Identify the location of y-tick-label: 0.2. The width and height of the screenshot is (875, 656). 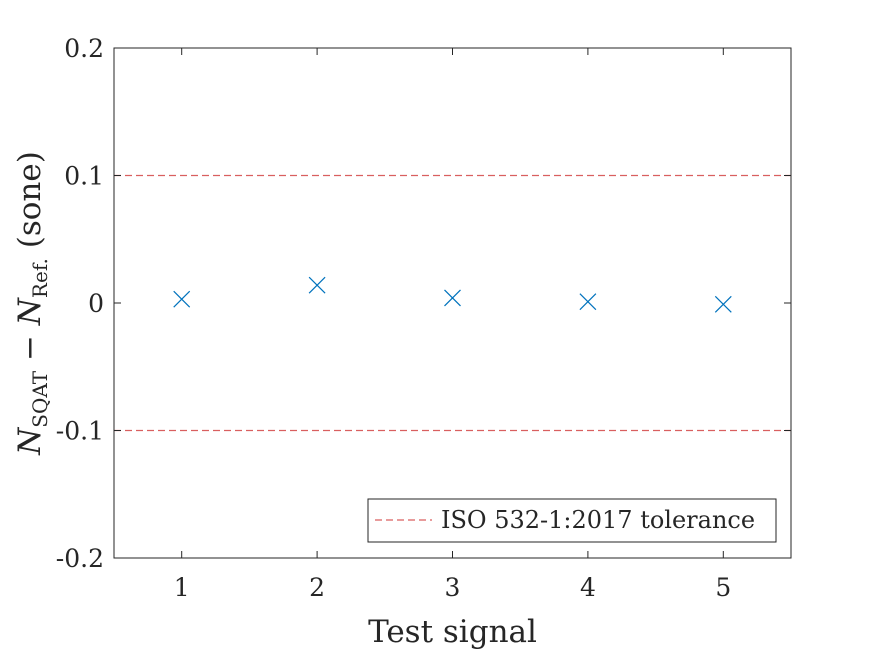
(84, 48).